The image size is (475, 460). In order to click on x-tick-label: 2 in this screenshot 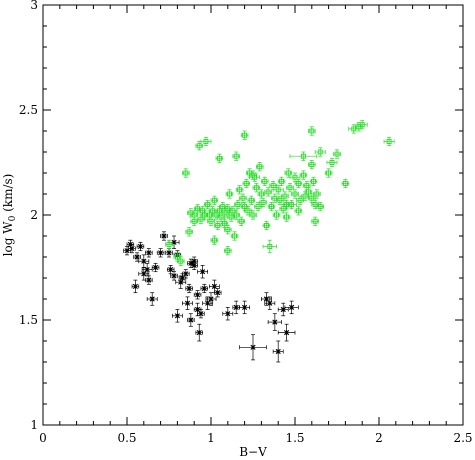, I will do `click(379, 438)`.